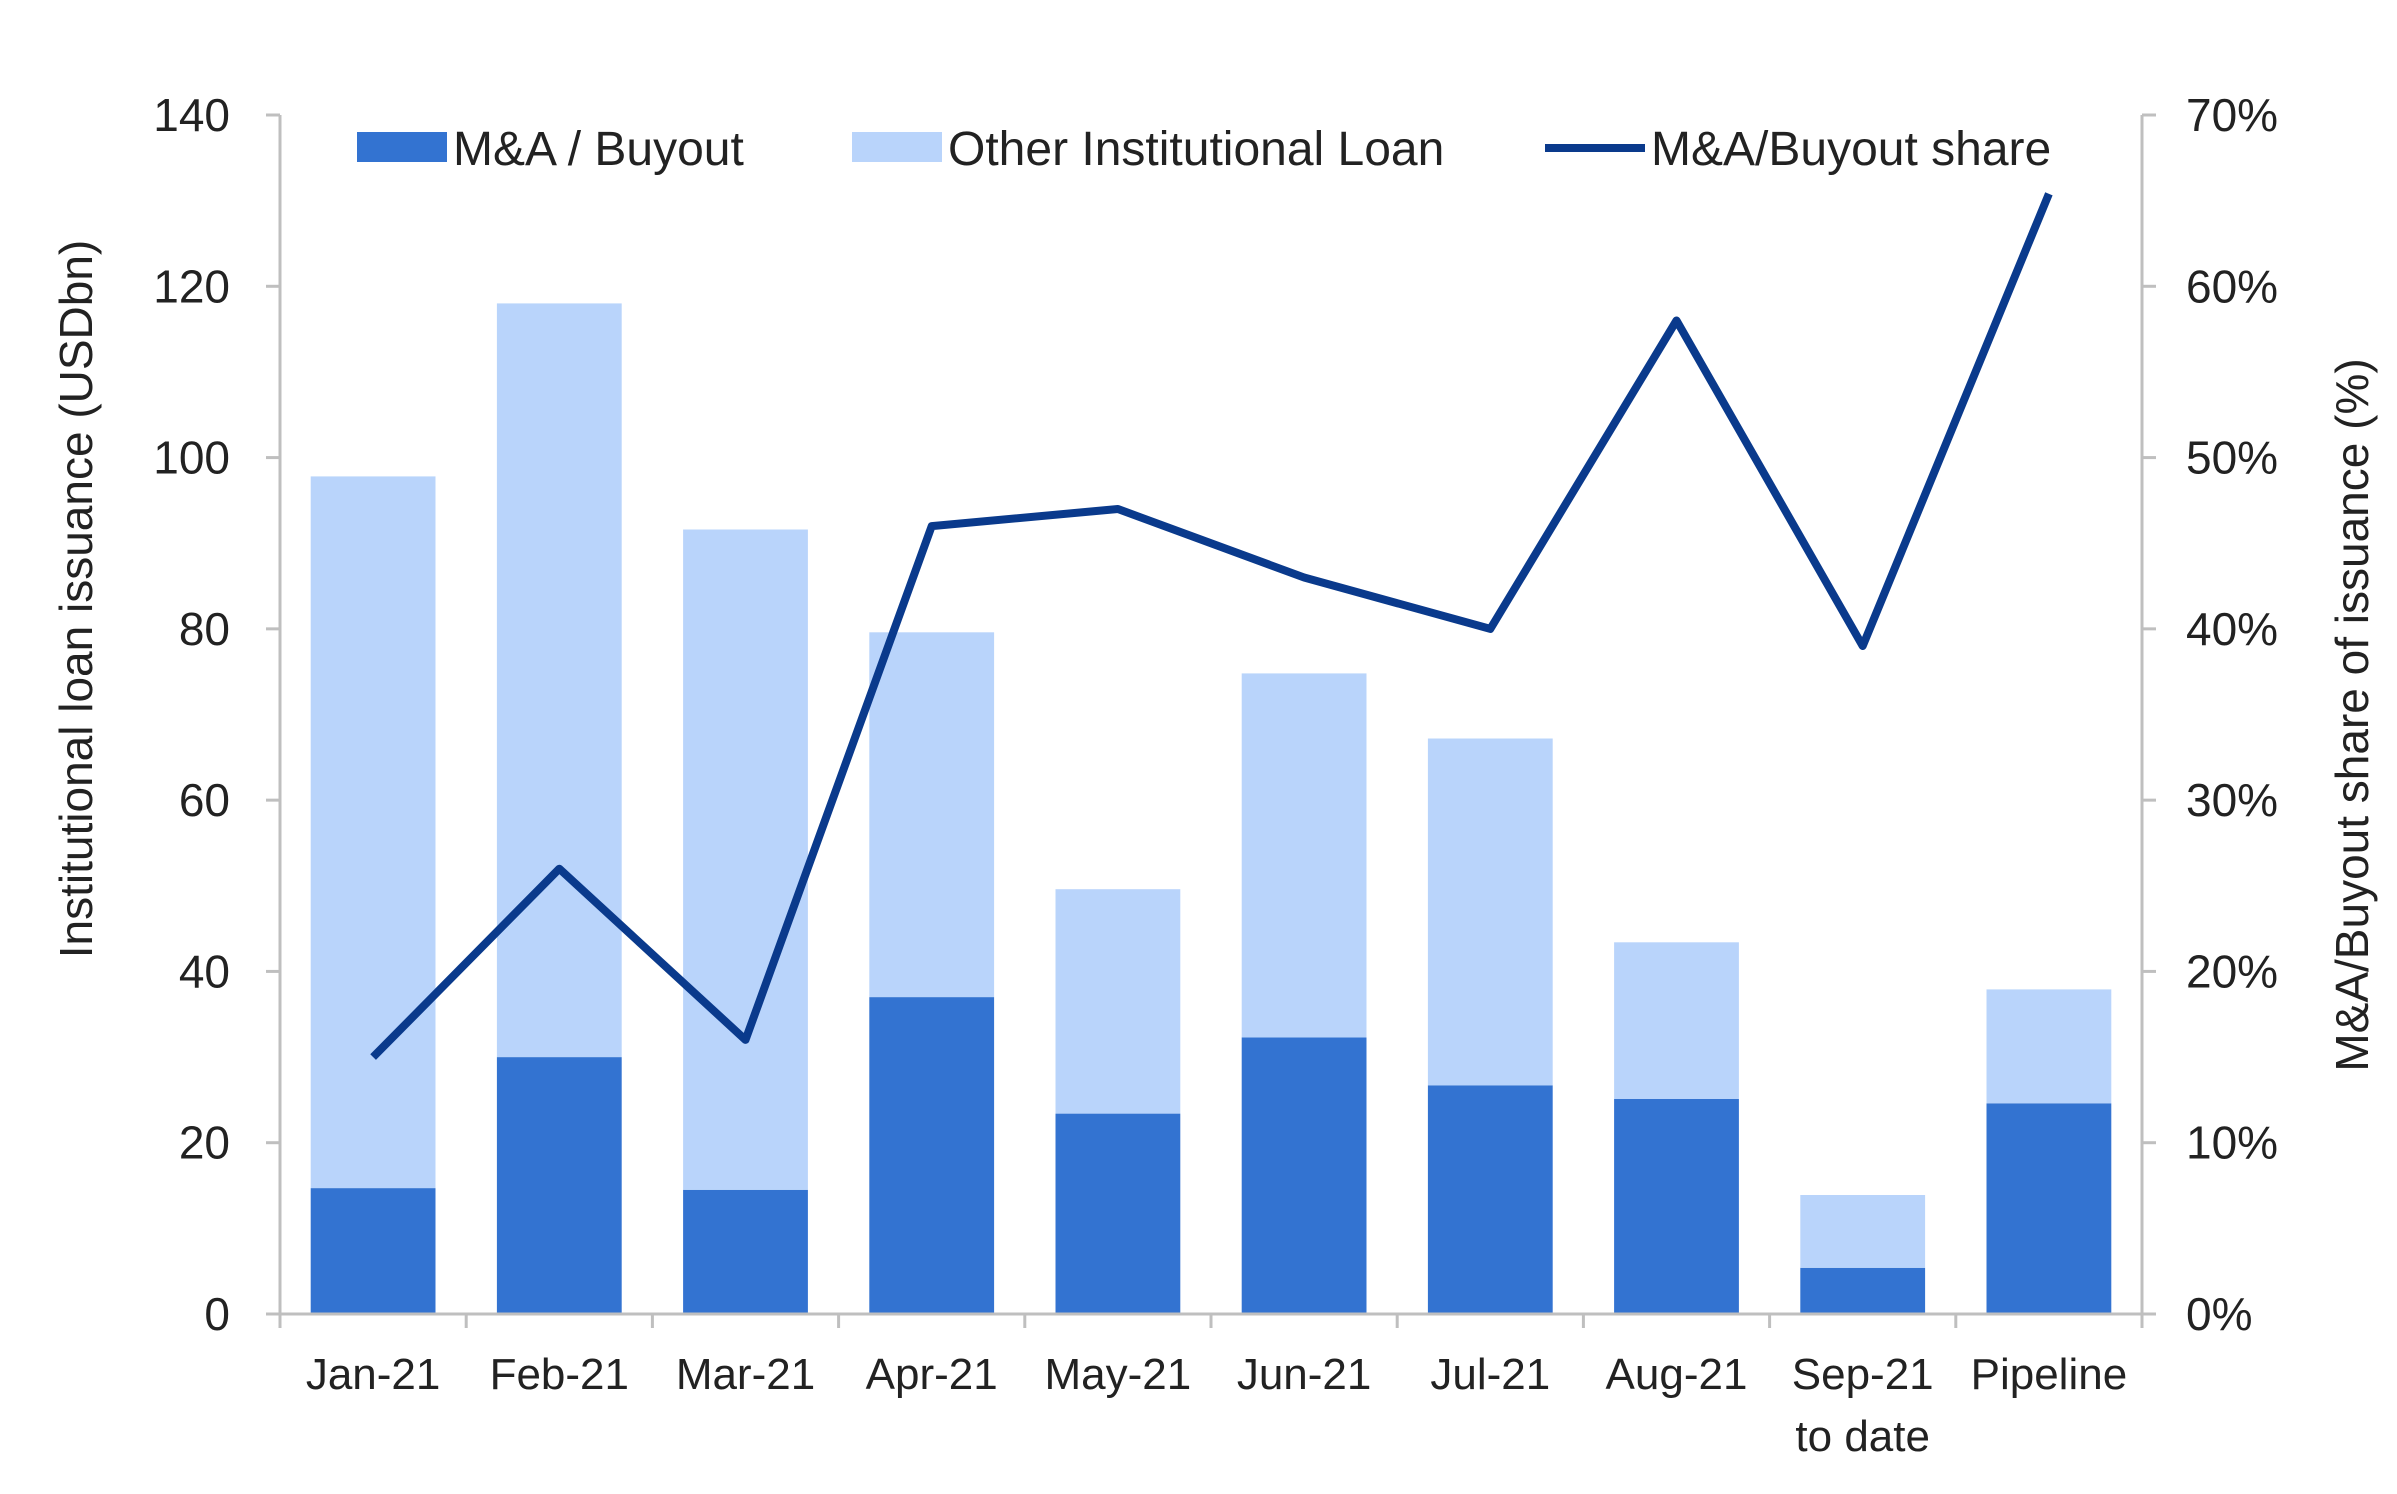  Describe the element at coordinates (191, 458) in the screenshot. I see `y-tick-label: 100` at that location.